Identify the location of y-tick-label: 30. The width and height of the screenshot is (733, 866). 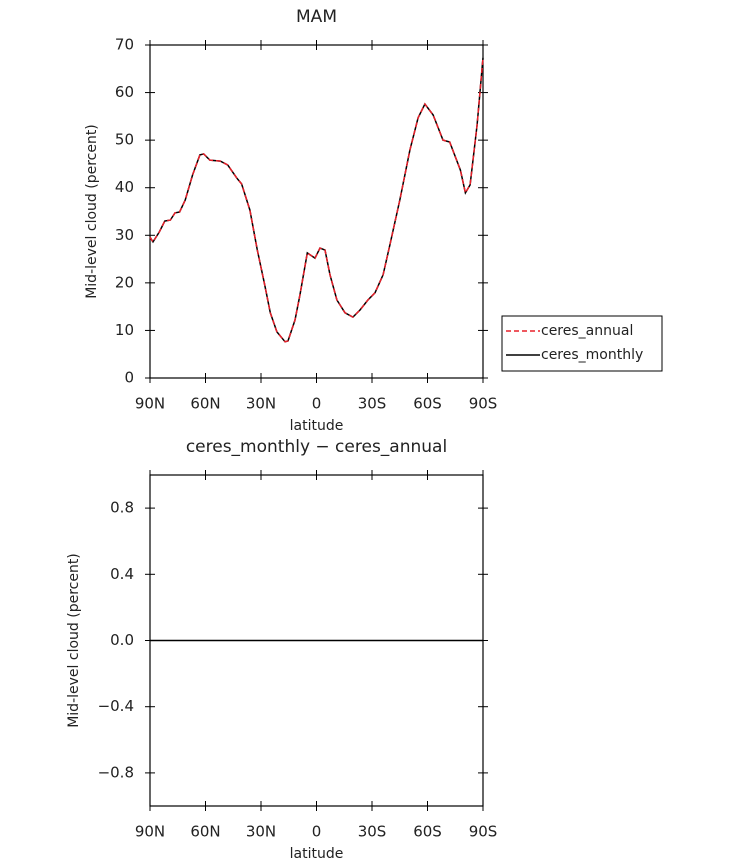
(124, 235).